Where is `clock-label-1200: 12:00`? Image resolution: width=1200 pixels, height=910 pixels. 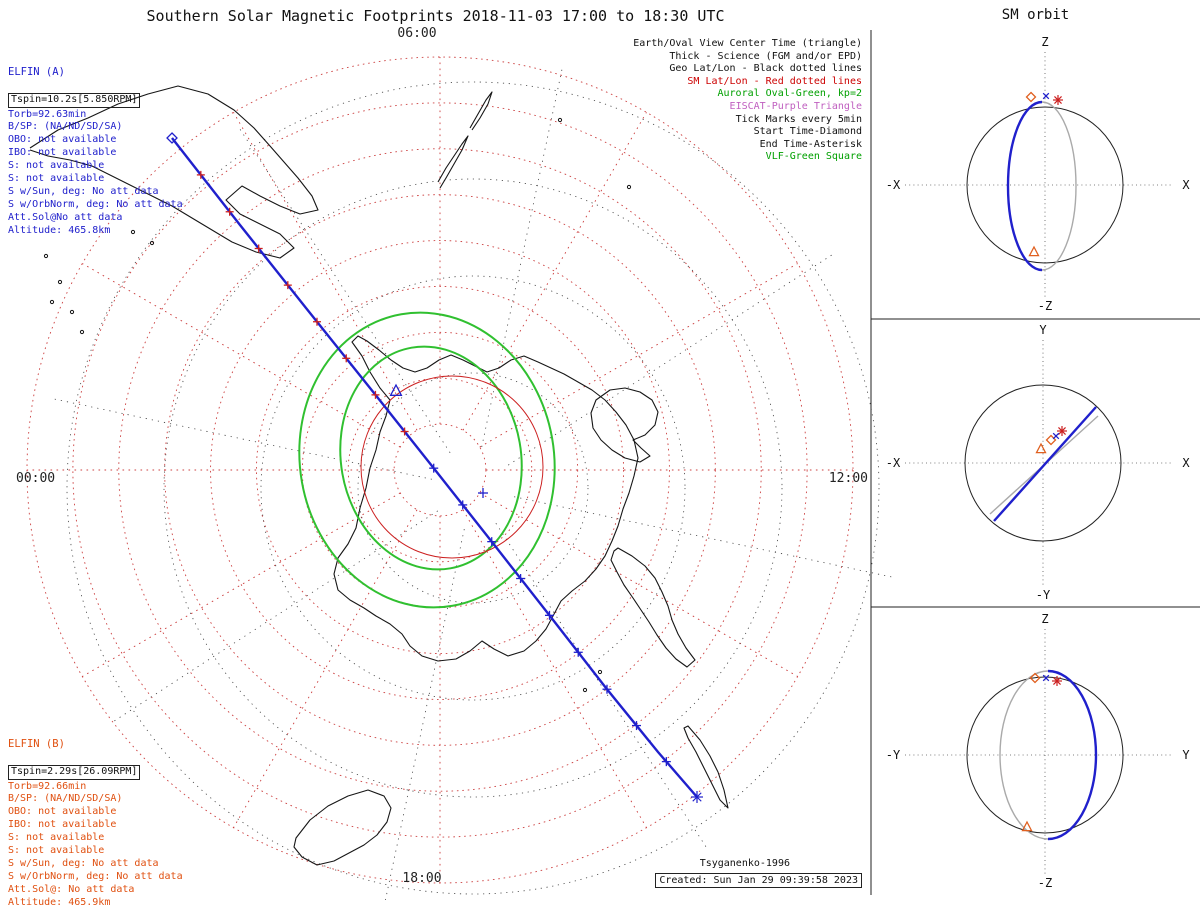 clock-label-1200: 12:00 is located at coordinates (848, 478).